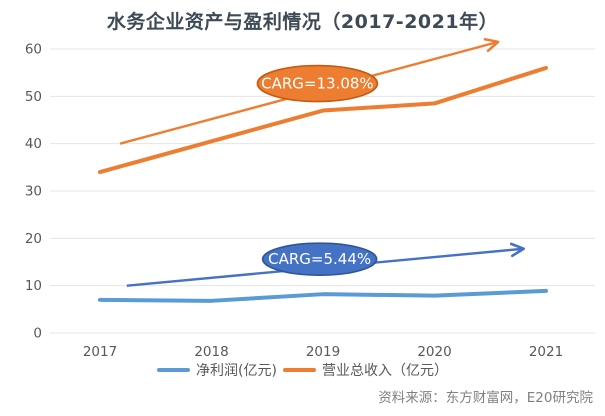 The image size is (605, 416). Describe the element at coordinates (302, 22) in the screenshot. I see `chart-title: 水务企业资产与盈利情况（2017-2021年）` at that location.